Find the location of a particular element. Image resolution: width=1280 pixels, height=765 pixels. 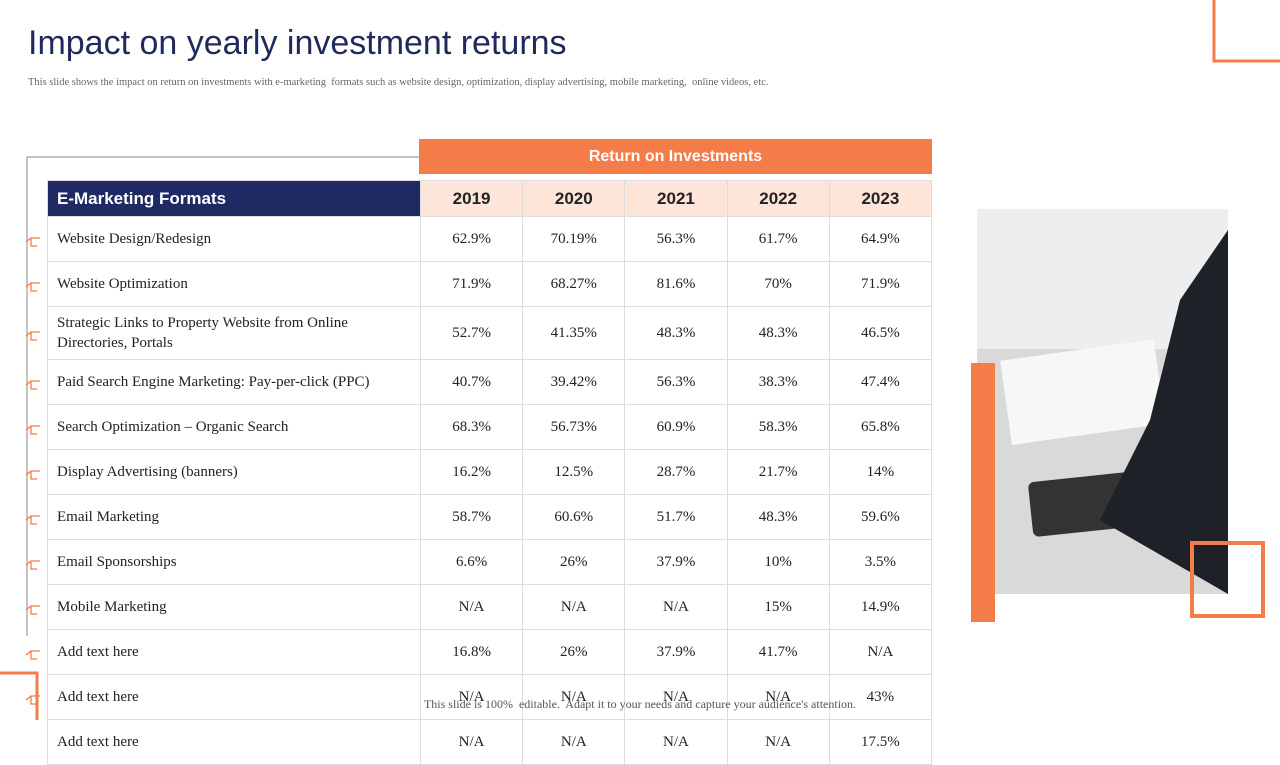

cell: 46.5% is located at coordinates (880, 333).